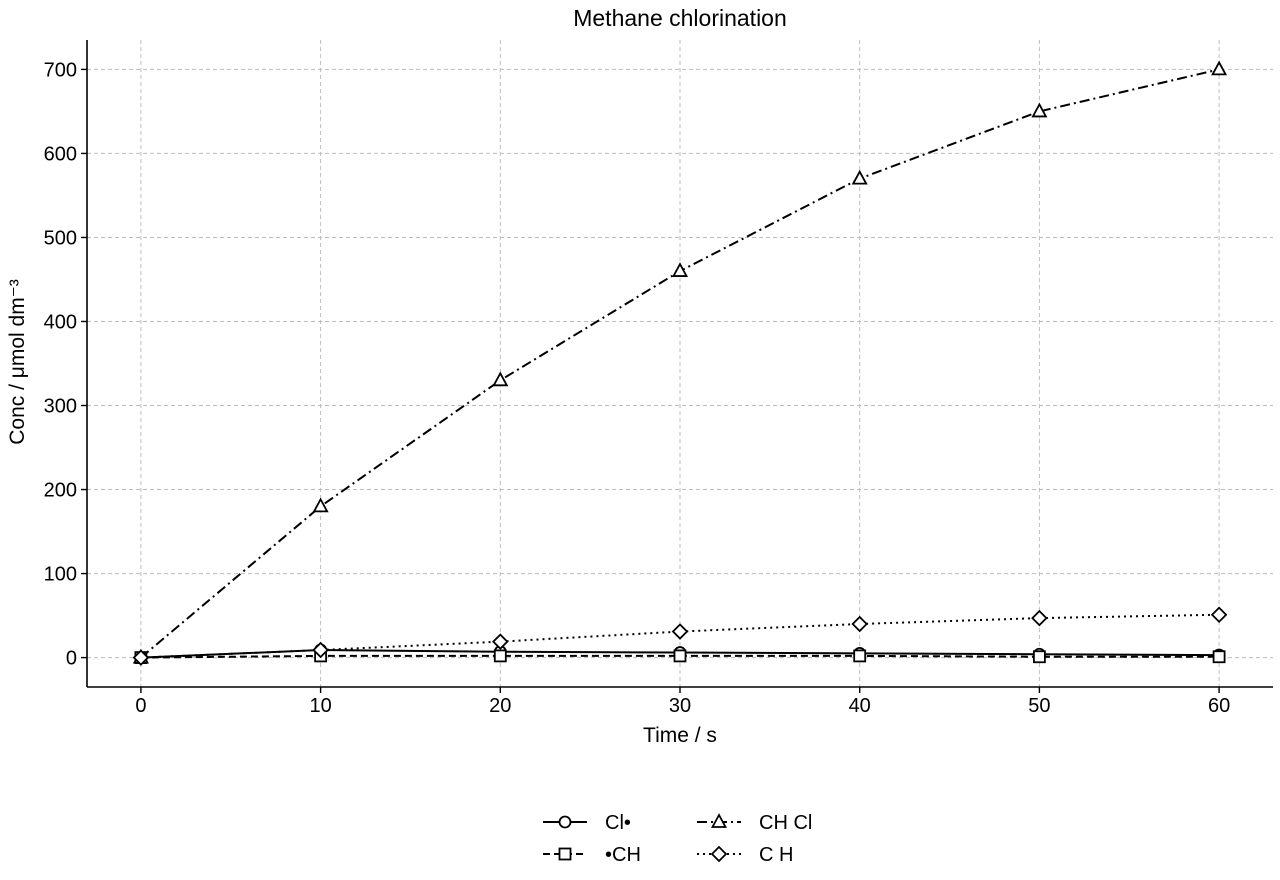 This screenshot has height=880, width=1280. I want to click on legend-label: •CH, so click(623, 855).